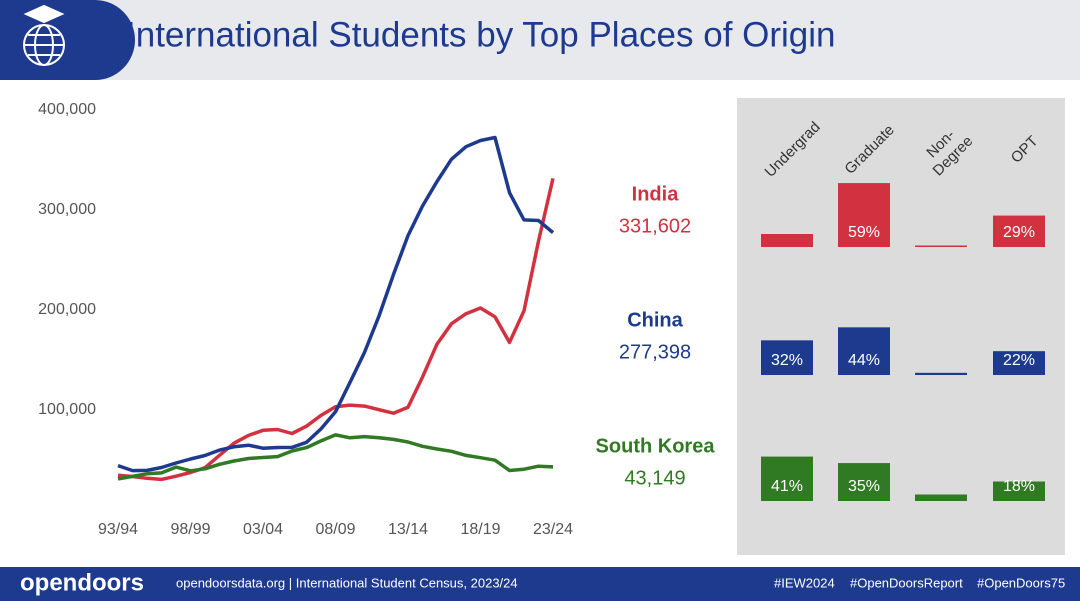 This screenshot has height=601, width=1080. What do you see at coordinates (82, 582) in the screenshot?
I see `footer-logo: opendoors` at bounding box center [82, 582].